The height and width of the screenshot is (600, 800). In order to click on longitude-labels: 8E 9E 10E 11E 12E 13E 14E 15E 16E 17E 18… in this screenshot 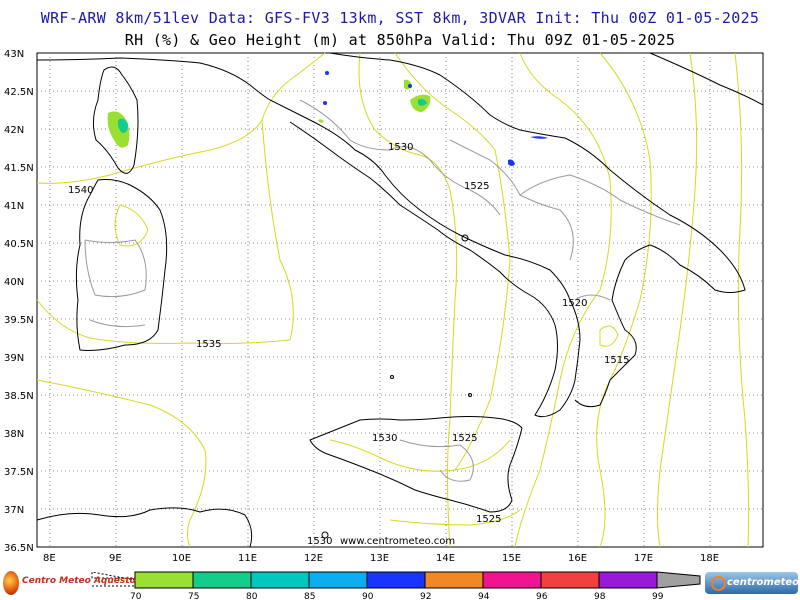, I will do `click(381, 558)`.